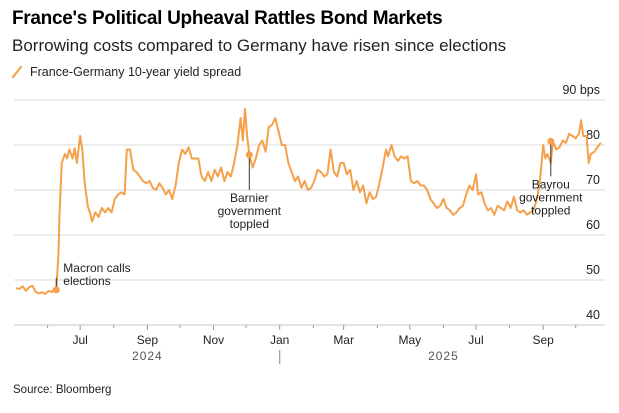 This screenshot has width=619, height=413. I want to click on annotation-text: Barnier, so click(249, 198).